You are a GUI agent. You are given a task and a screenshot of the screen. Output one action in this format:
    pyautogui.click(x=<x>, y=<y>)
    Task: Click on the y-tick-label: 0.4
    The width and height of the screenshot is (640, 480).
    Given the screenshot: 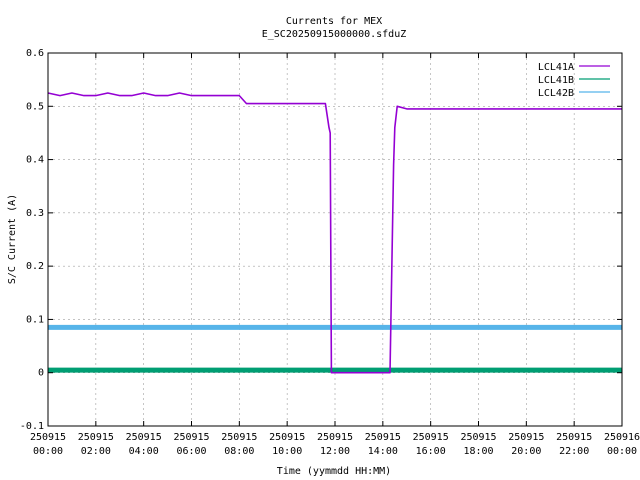 What is the action you would take?
    pyautogui.click(x=35, y=160)
    